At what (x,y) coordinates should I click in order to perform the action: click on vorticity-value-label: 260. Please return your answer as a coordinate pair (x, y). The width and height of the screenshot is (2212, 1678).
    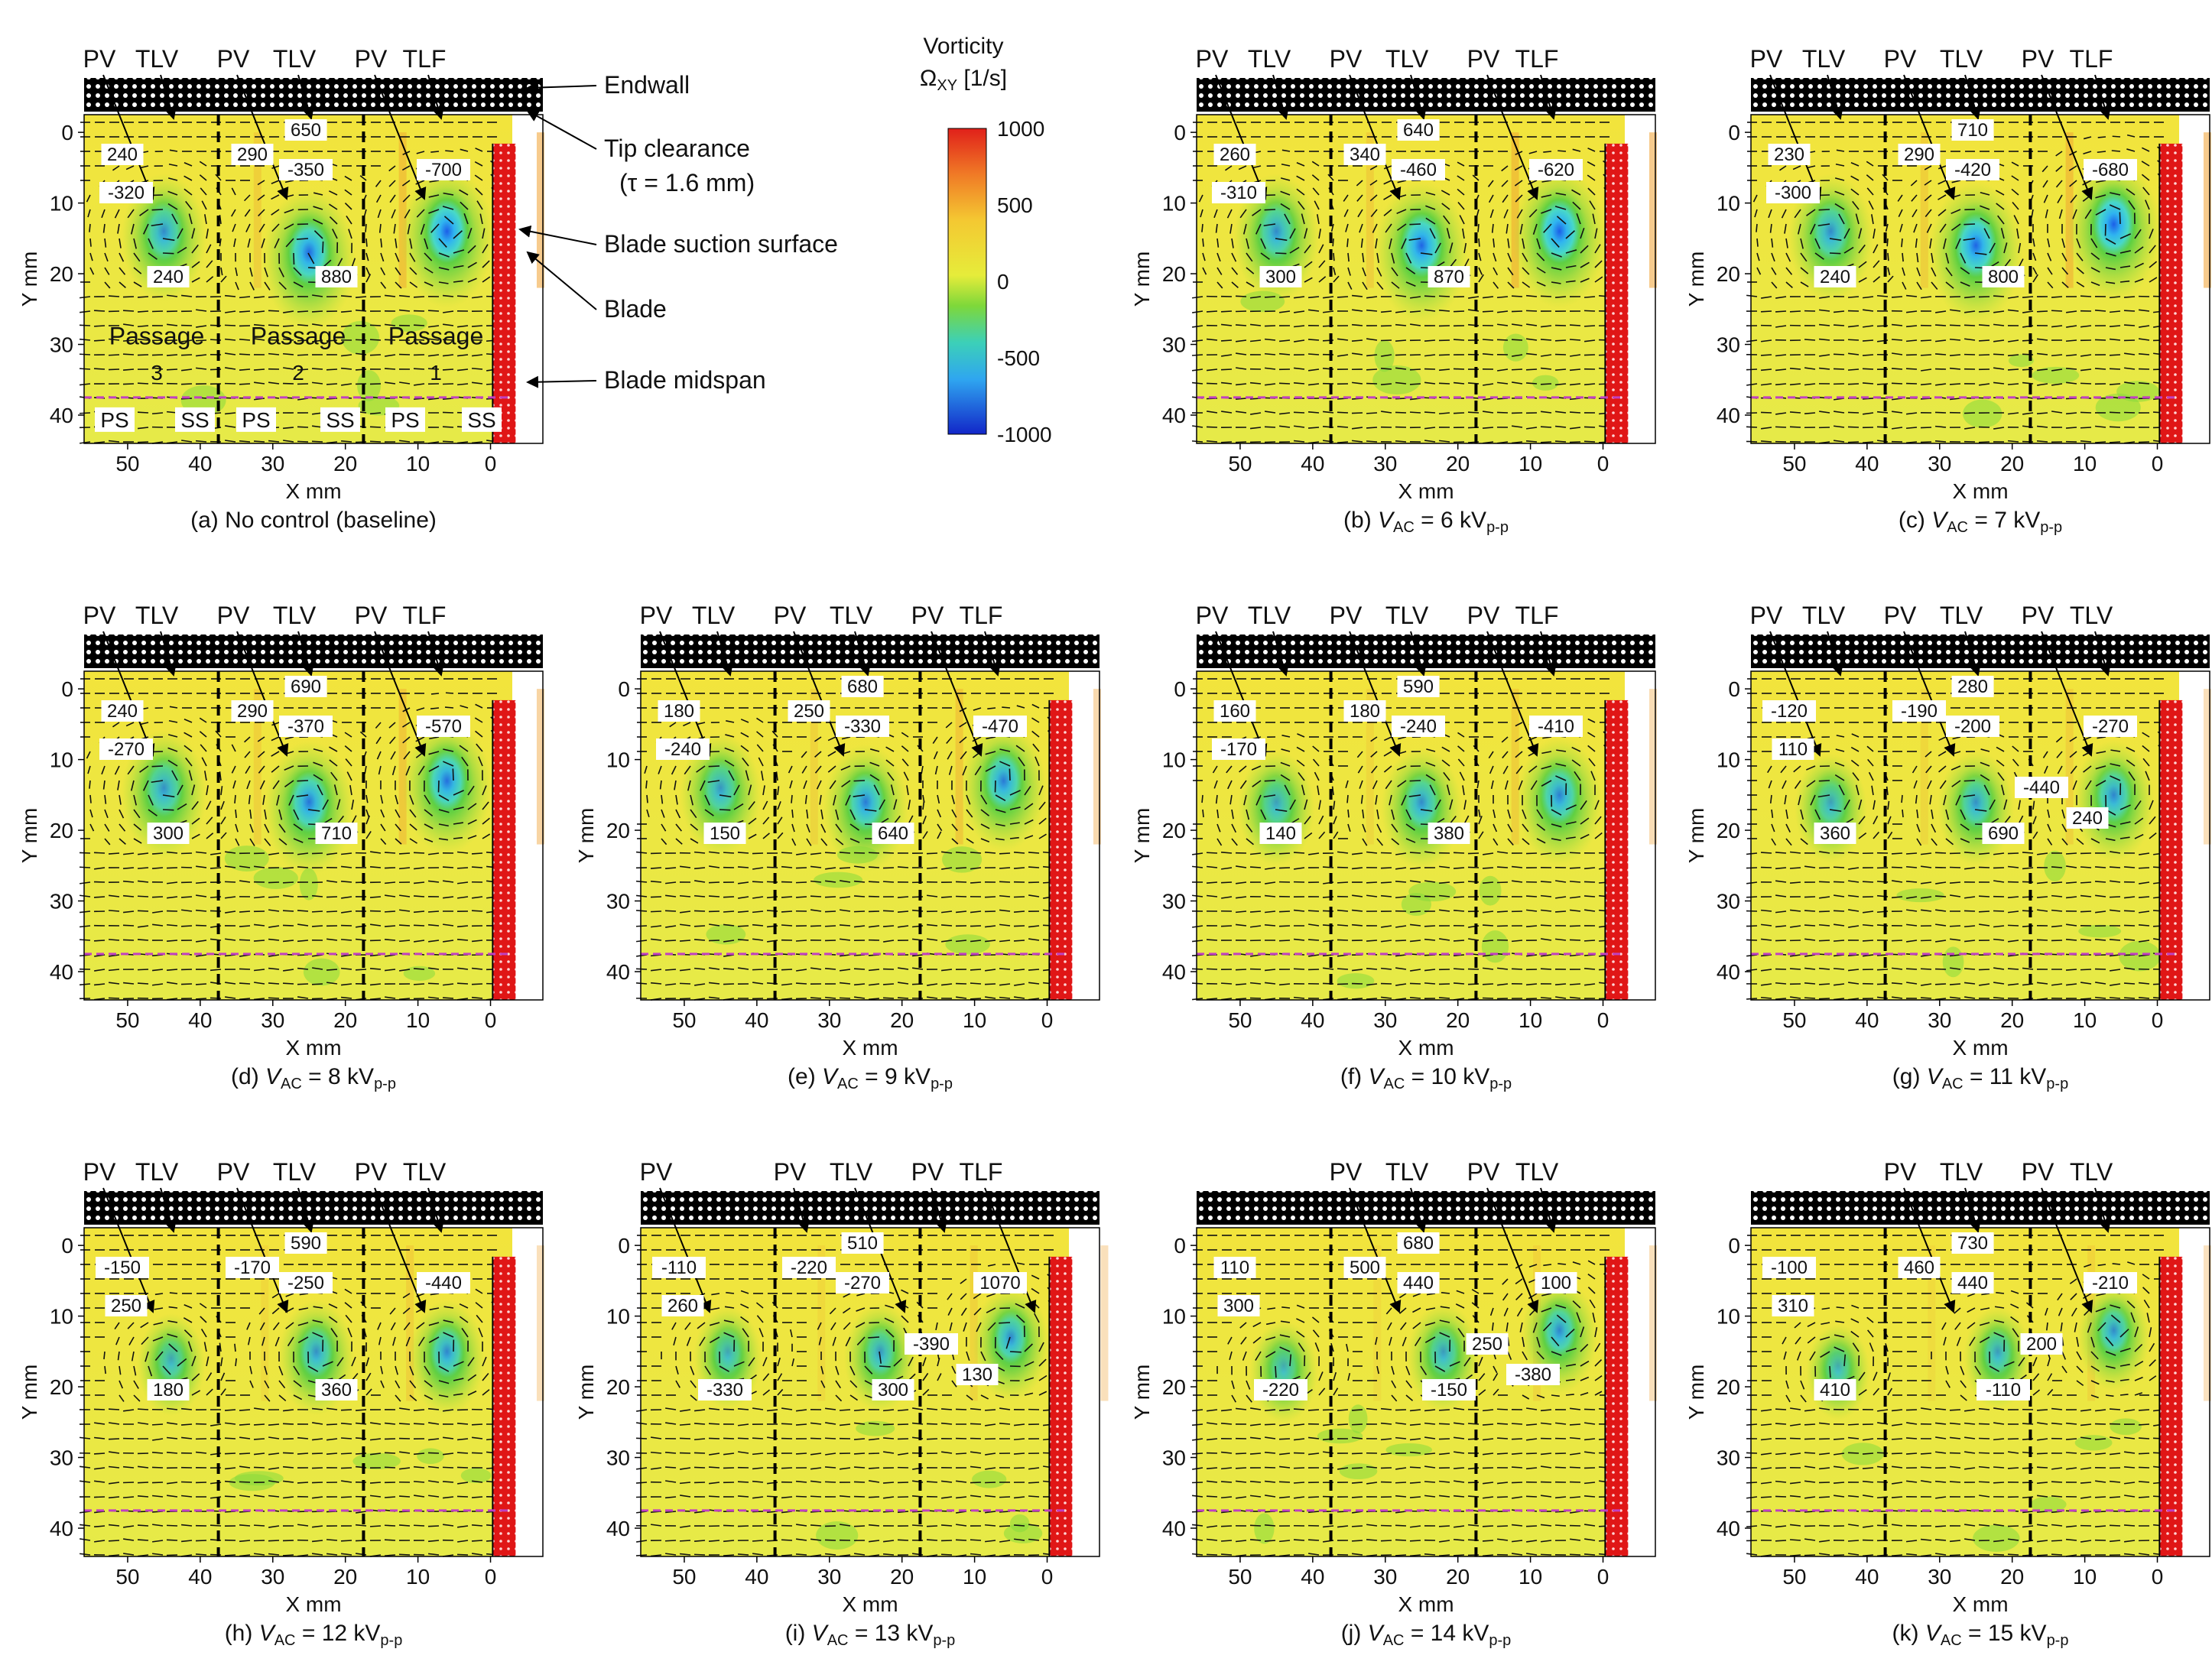
    Looking at the image, I should click on (1235, 154).